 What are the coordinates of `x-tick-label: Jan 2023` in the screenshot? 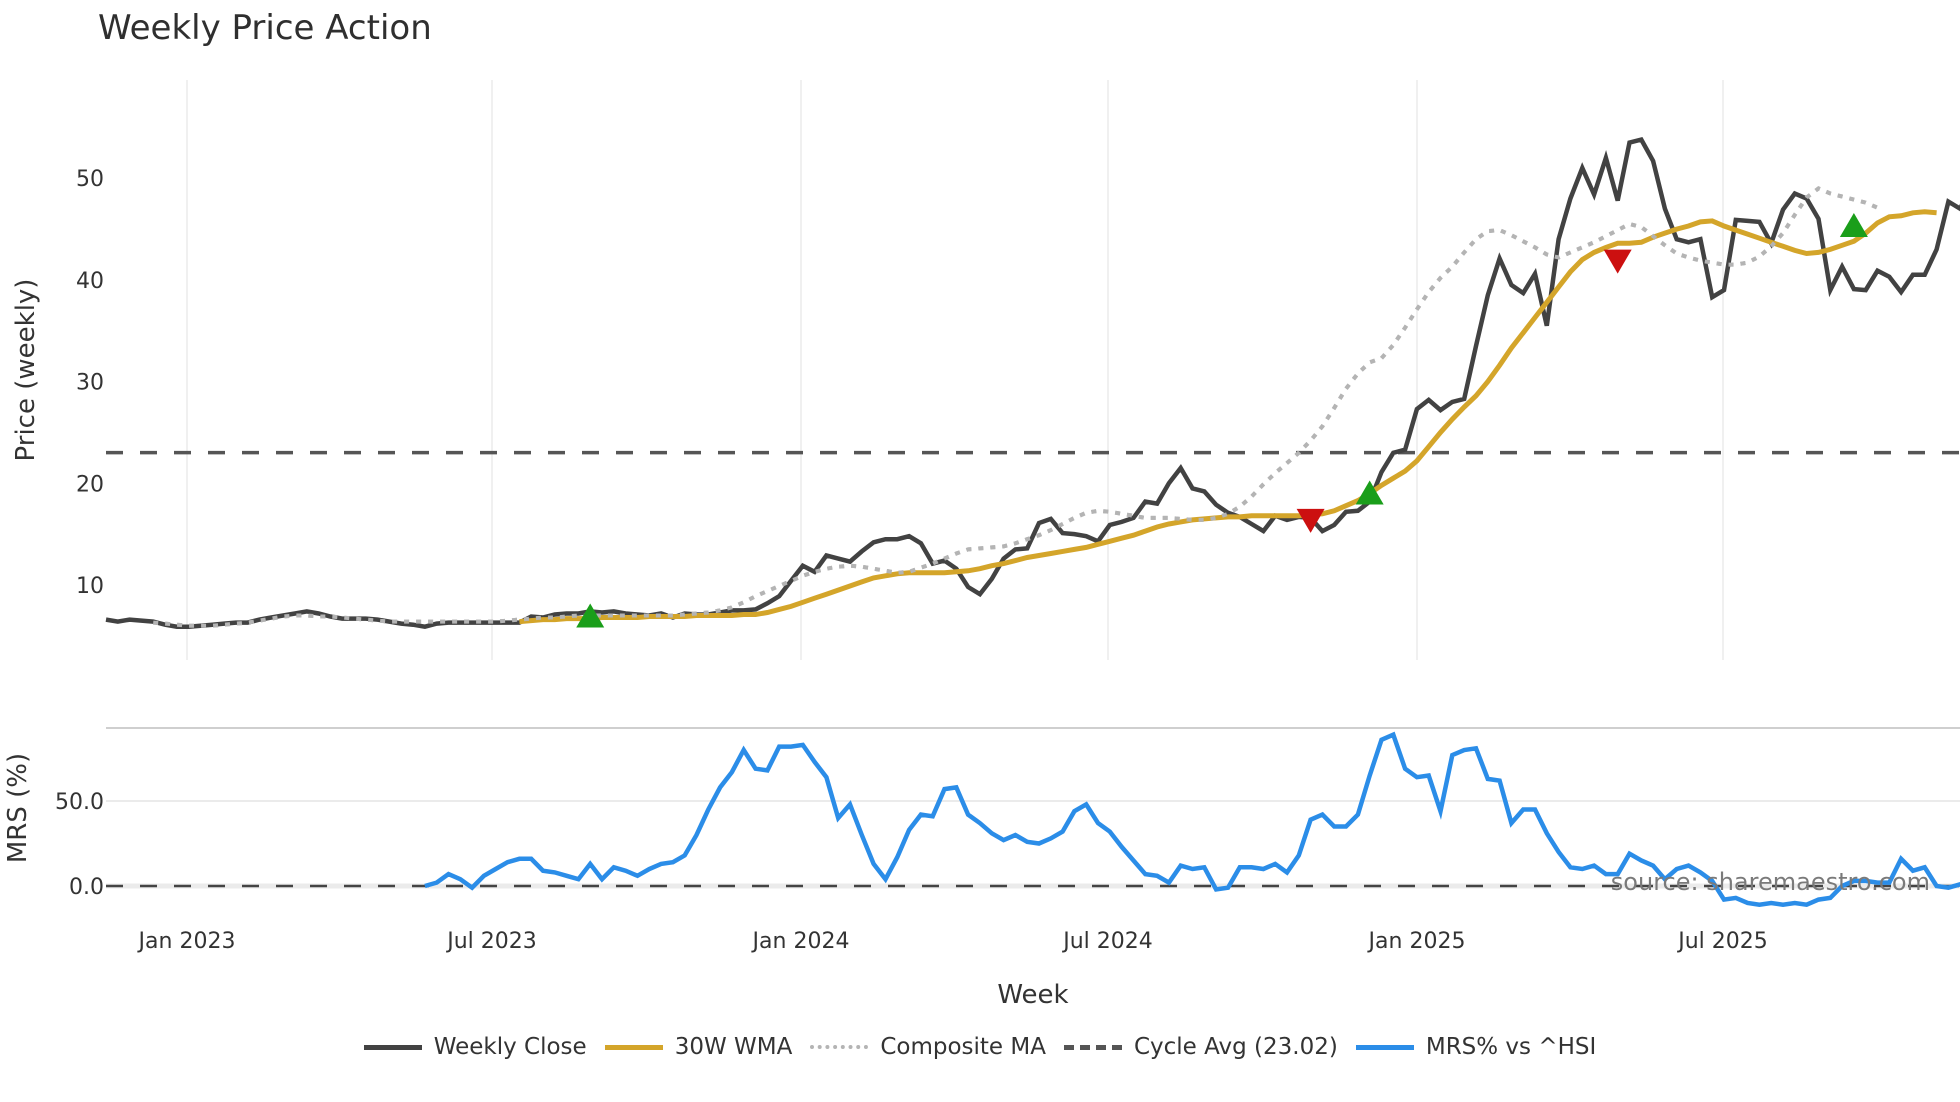 It's located at (186, 941).